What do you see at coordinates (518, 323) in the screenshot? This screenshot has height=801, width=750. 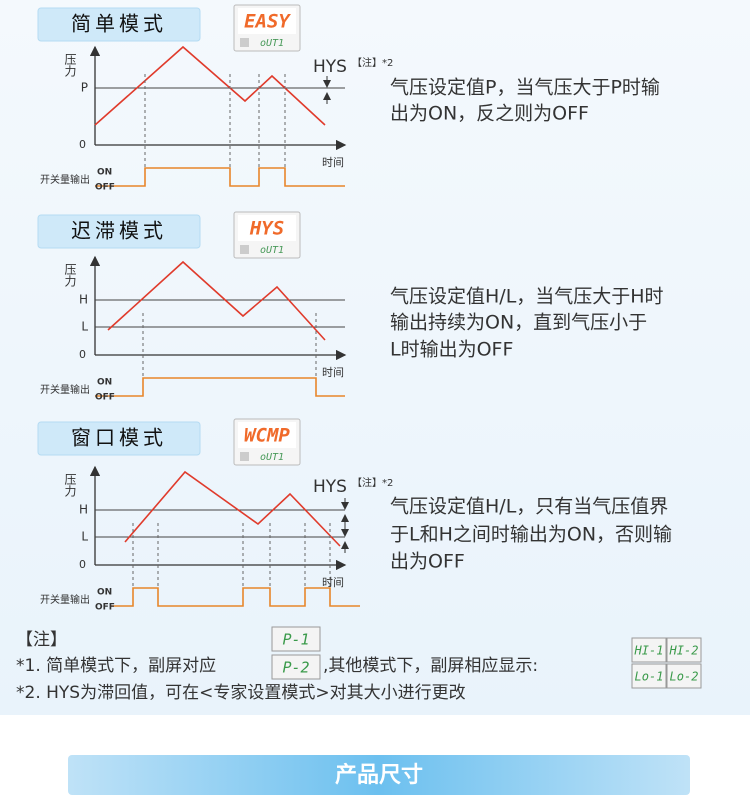 I see `description-line: 输出持续为ON，直到气压小于` at bounding box center [518, 323].